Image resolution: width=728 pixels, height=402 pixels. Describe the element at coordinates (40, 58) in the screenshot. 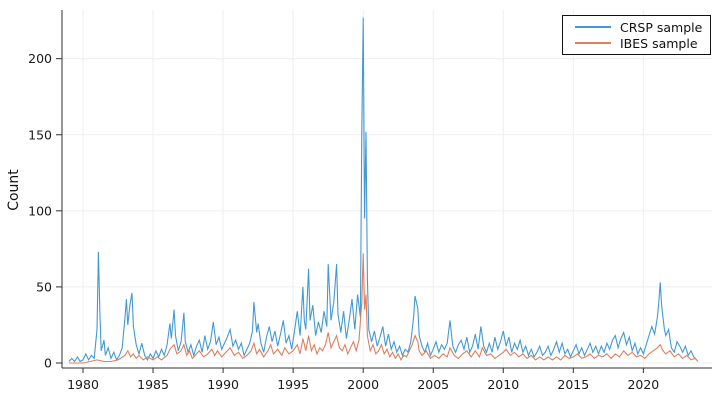

I see `y-tick-label: 200` at that location.